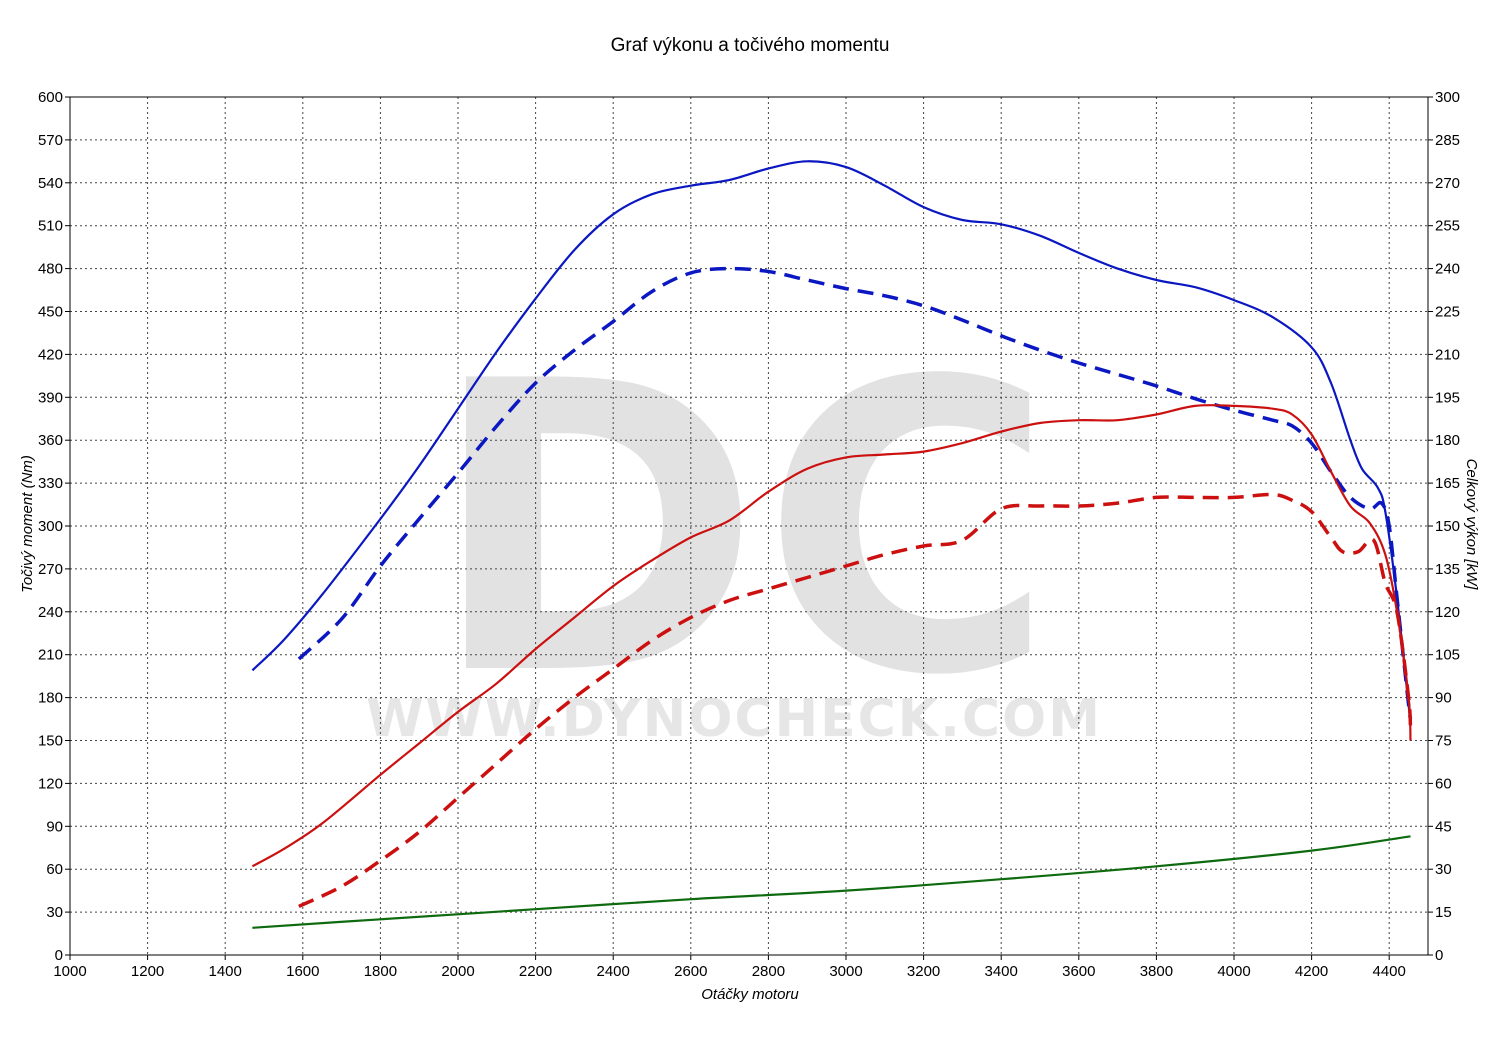 The image size is (1500, 1040). What do you see at coordinates (50, 440) in the screenshot?
I see `y-left-tick-label: 360` at bounding box center [50, 440].